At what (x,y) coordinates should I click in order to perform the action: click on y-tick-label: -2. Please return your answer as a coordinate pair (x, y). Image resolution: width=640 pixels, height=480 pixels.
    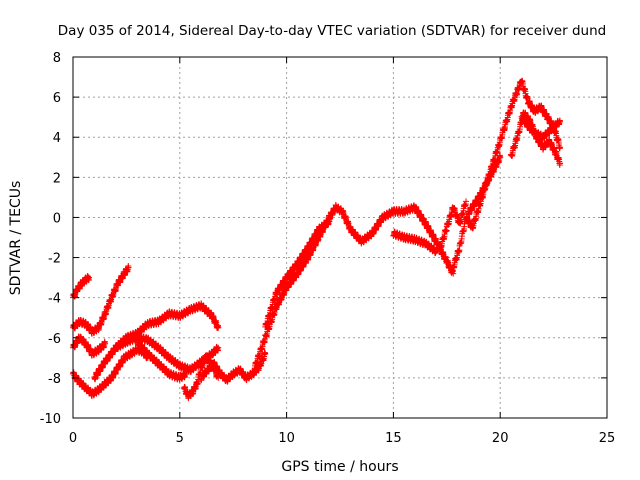
    Looking at the image, I should click on (54, 259).